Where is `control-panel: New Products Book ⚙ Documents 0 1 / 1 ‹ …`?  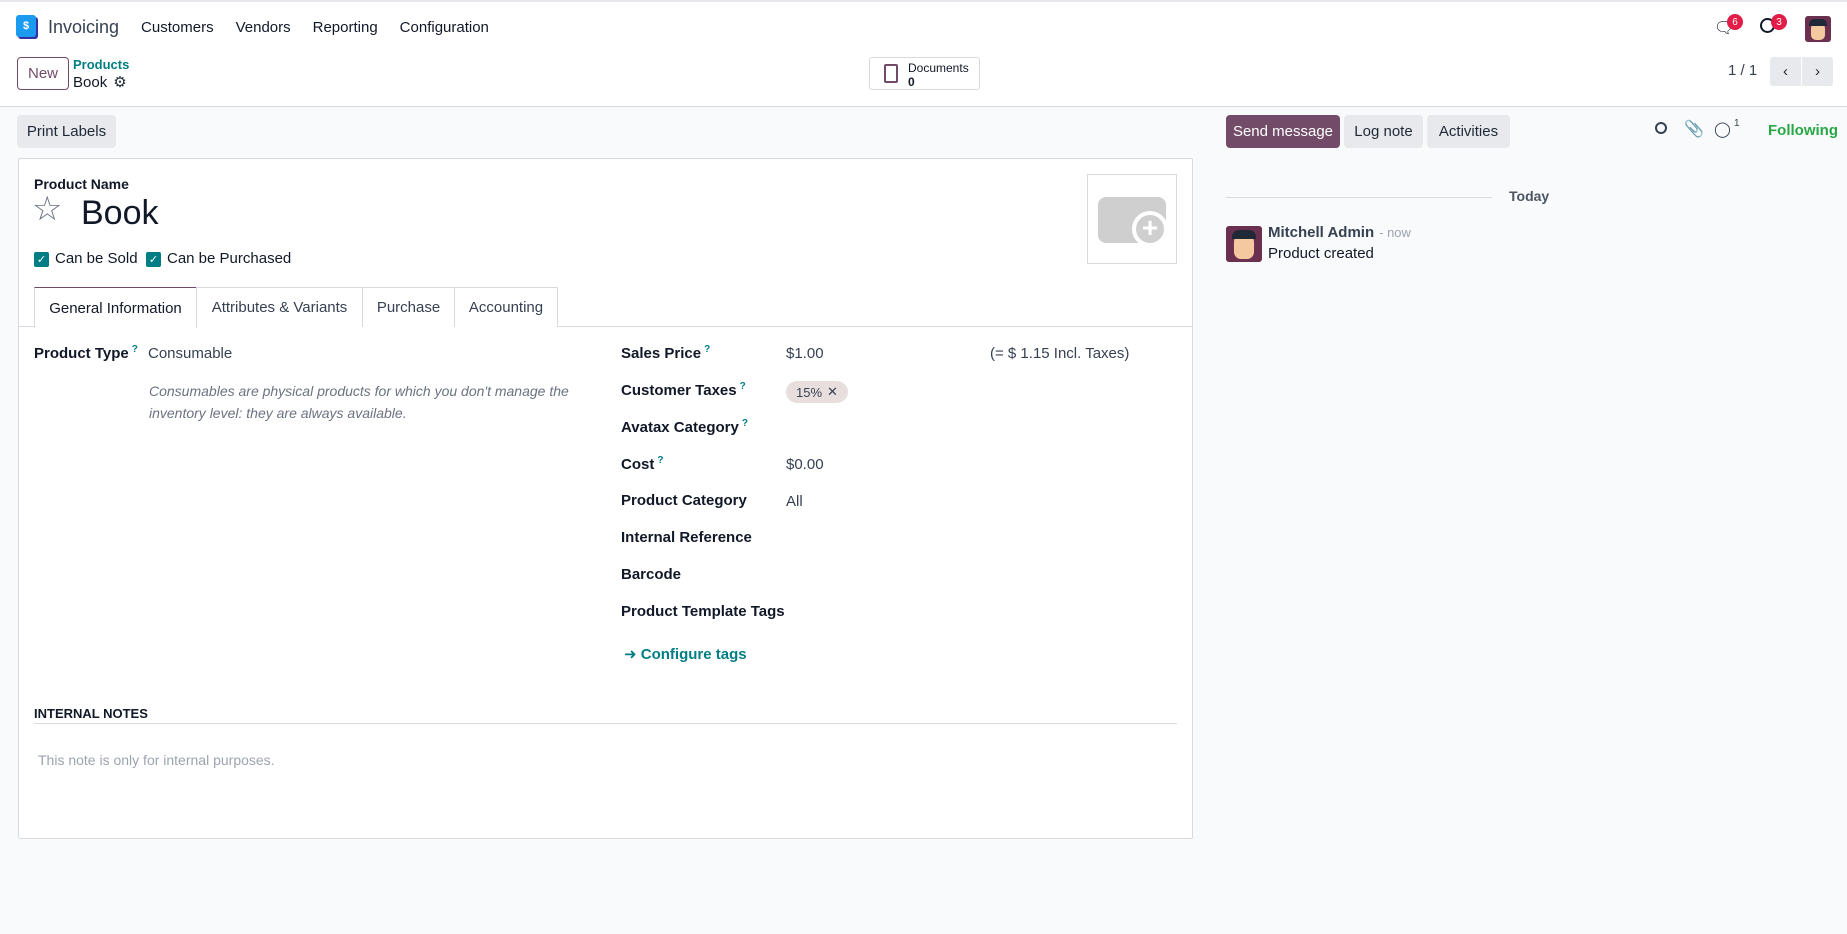
control-panel: New Products Book ⚙ Documents 0 1 / 1 ‹ … is located at coordinates (923, 80).